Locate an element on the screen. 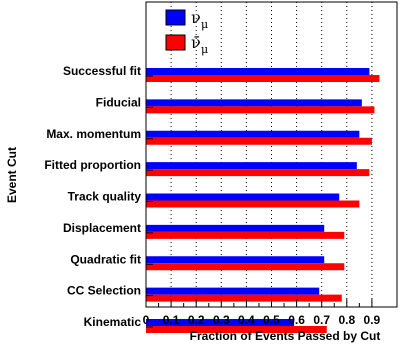 This screenshot has height=345, width=408. category-label-3: Fitted proportion is located at coordinates (92, 165).